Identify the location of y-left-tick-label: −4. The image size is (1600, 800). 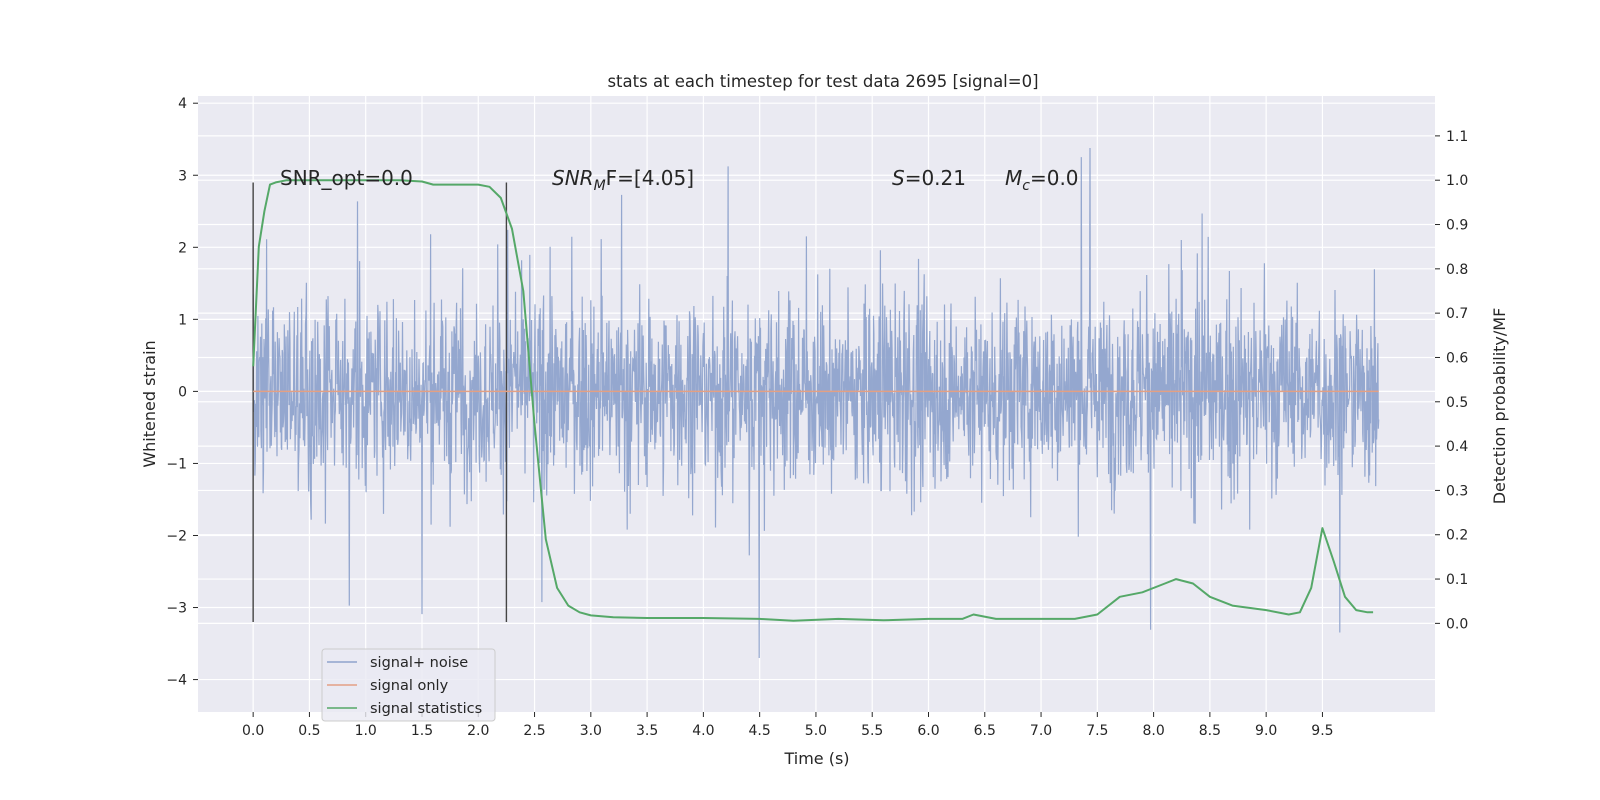
(176, 681).